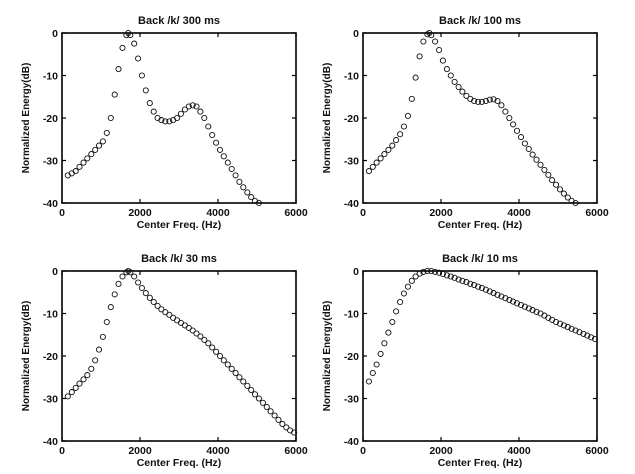  I want to click on x-tick-label: 0, so click(62, 451).